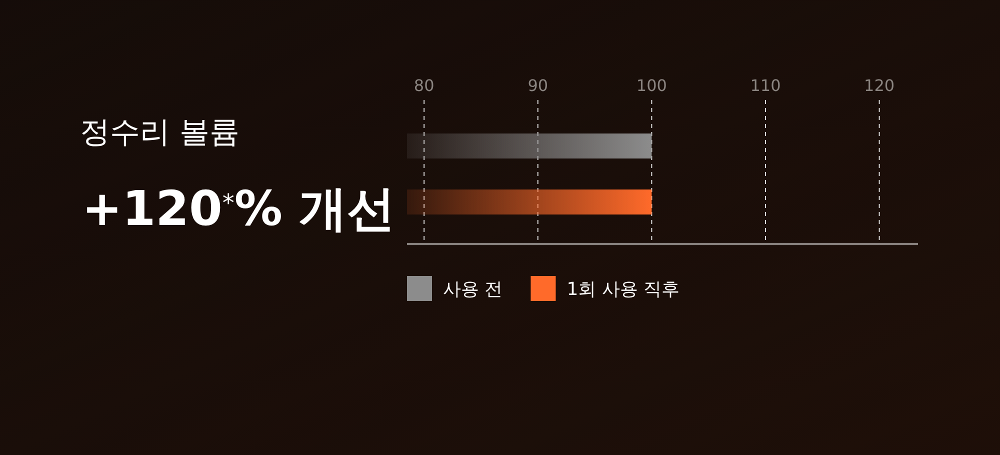 The height and width of the screenshot is (455, 1000). Describe the element at coordinates (623, 289) in the screenshot. I see `legend-label: 1회 사용 직후` at that location.